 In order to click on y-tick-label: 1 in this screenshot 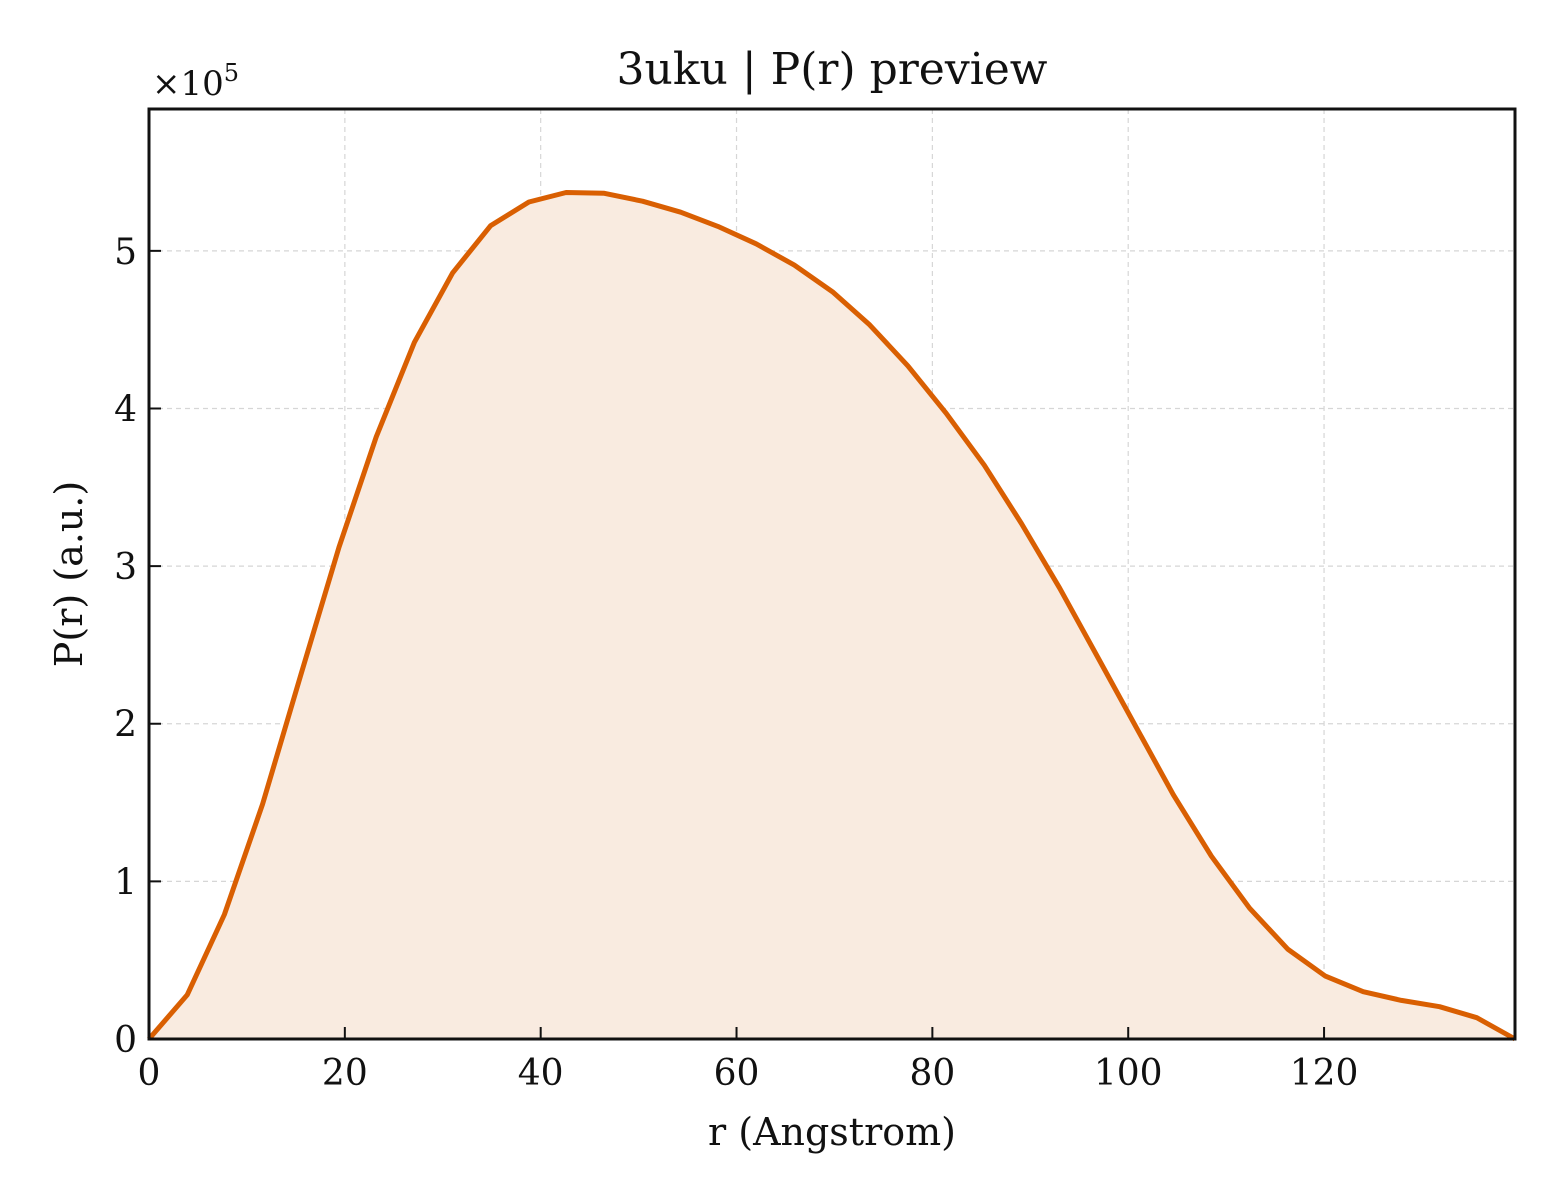, I will do `click(125, 882)`.